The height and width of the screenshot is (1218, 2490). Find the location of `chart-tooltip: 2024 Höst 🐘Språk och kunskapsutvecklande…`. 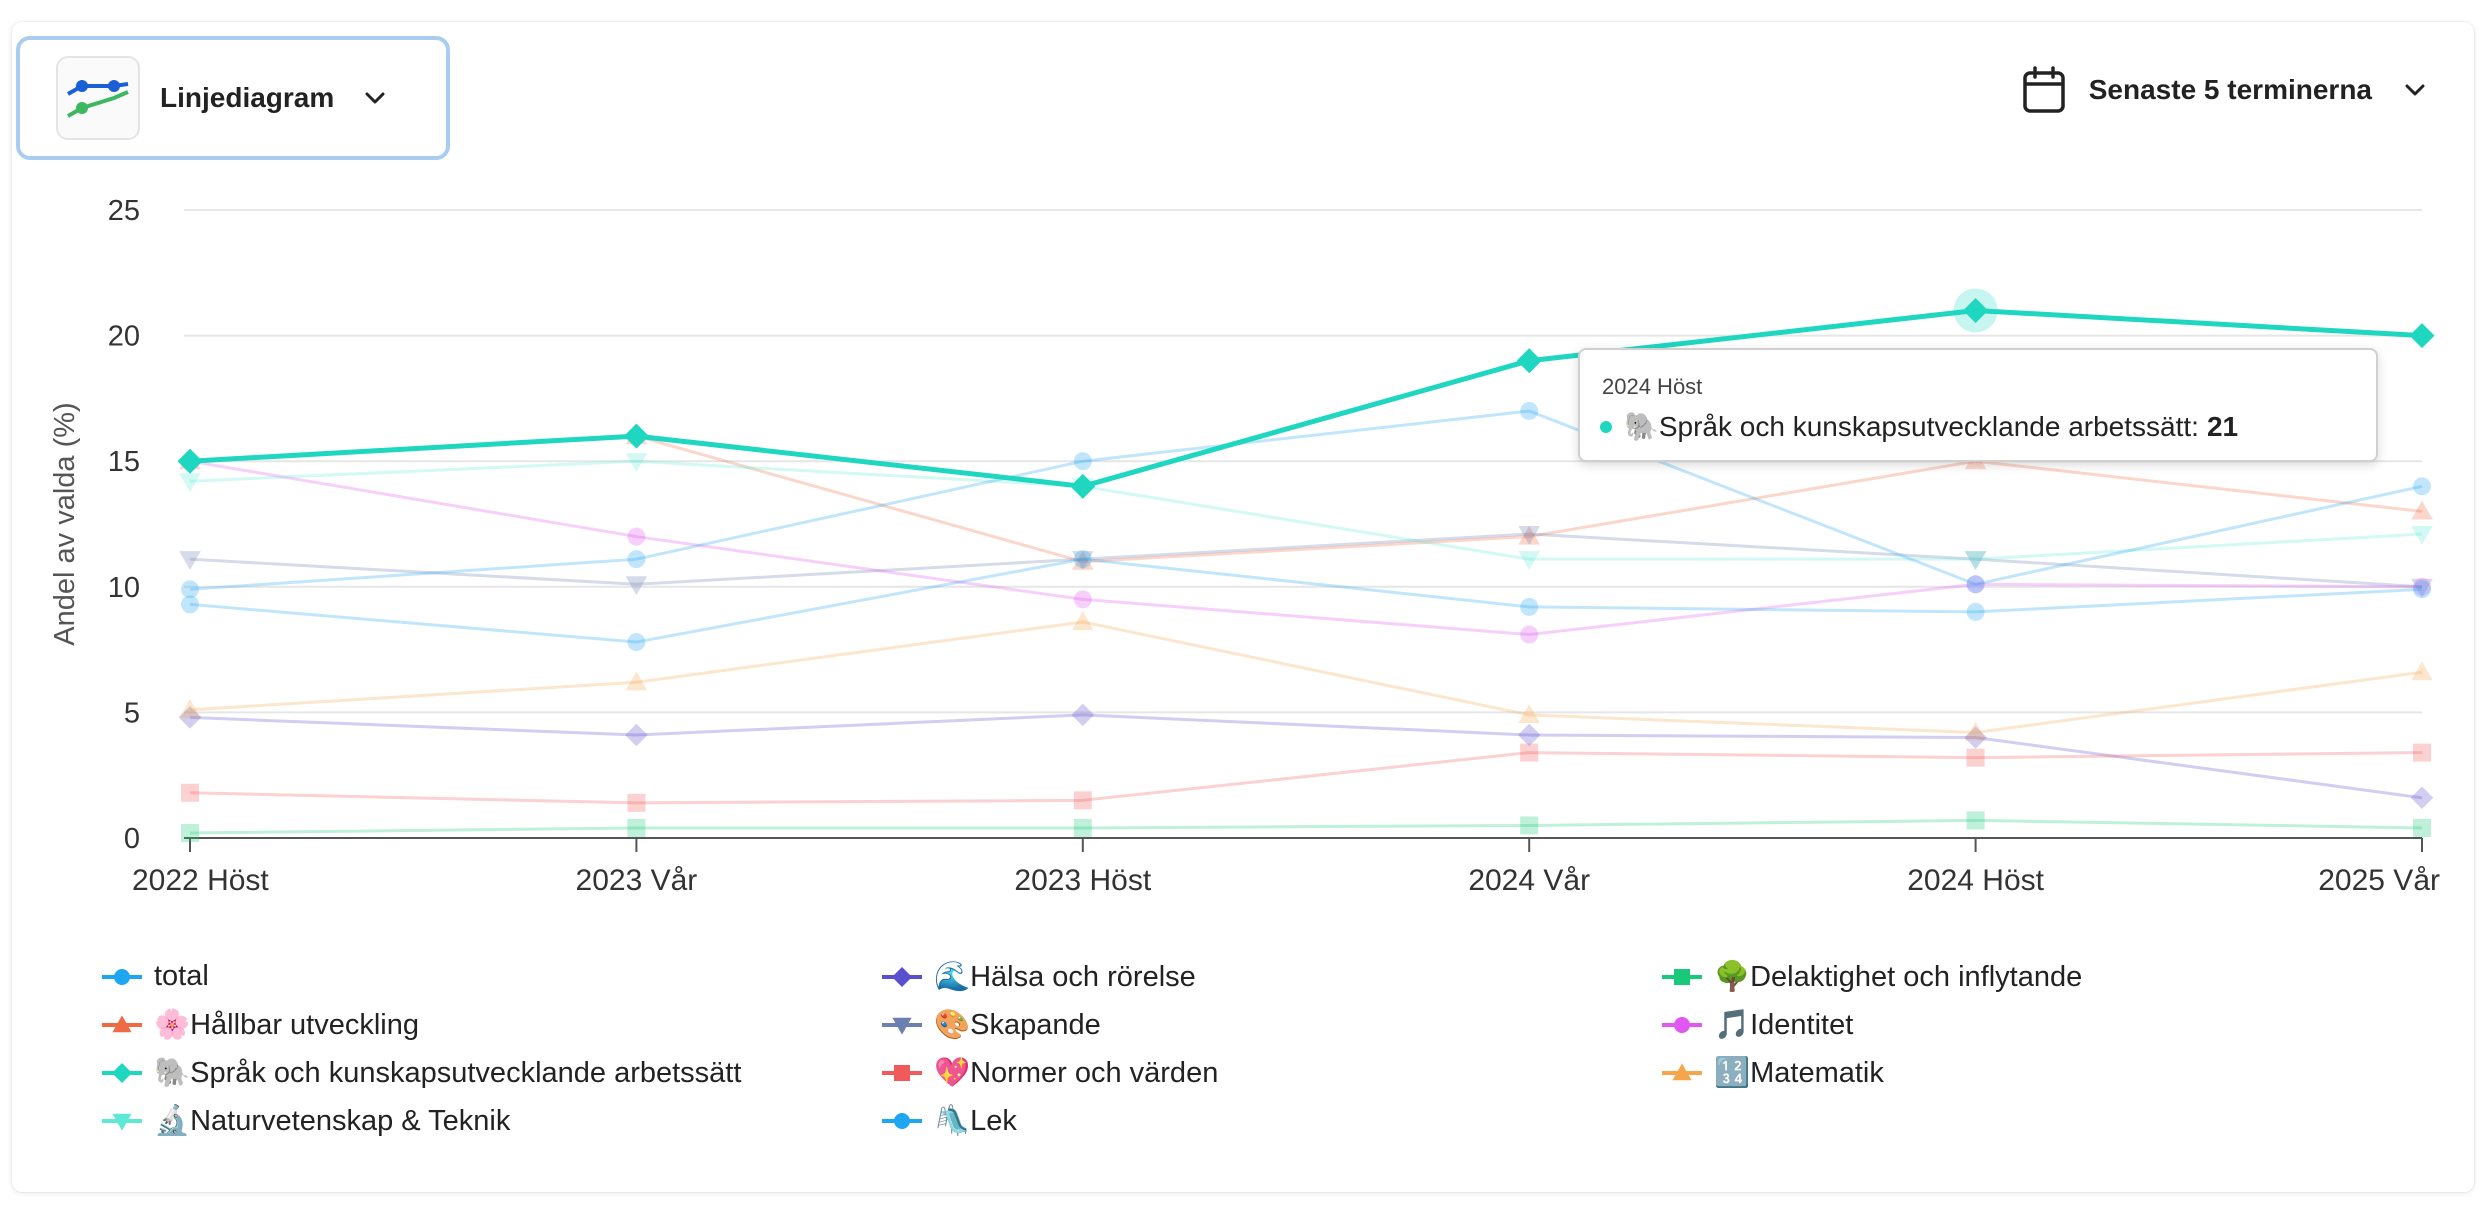

chart-tooltip: 2024 Höst 🐘Språk och kunskapsutvecklande… is located at coordinates (1978, 405).